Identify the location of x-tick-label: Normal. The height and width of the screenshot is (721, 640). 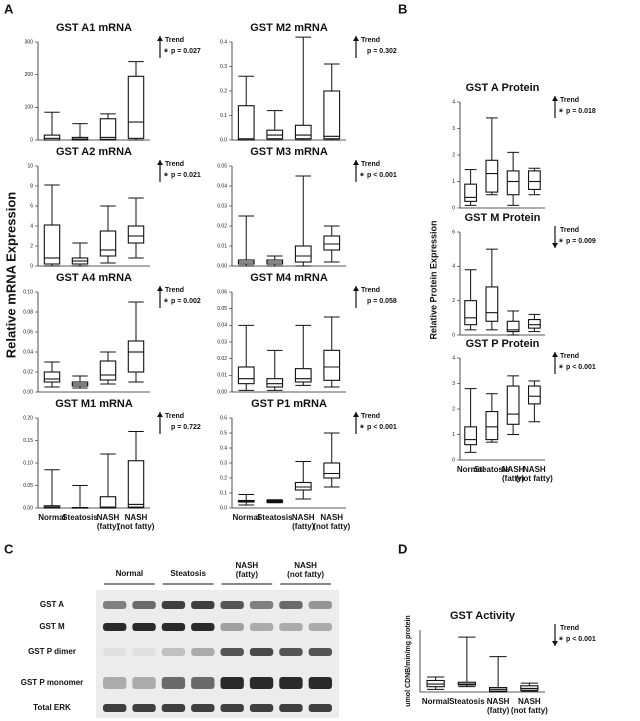
(52, 517).